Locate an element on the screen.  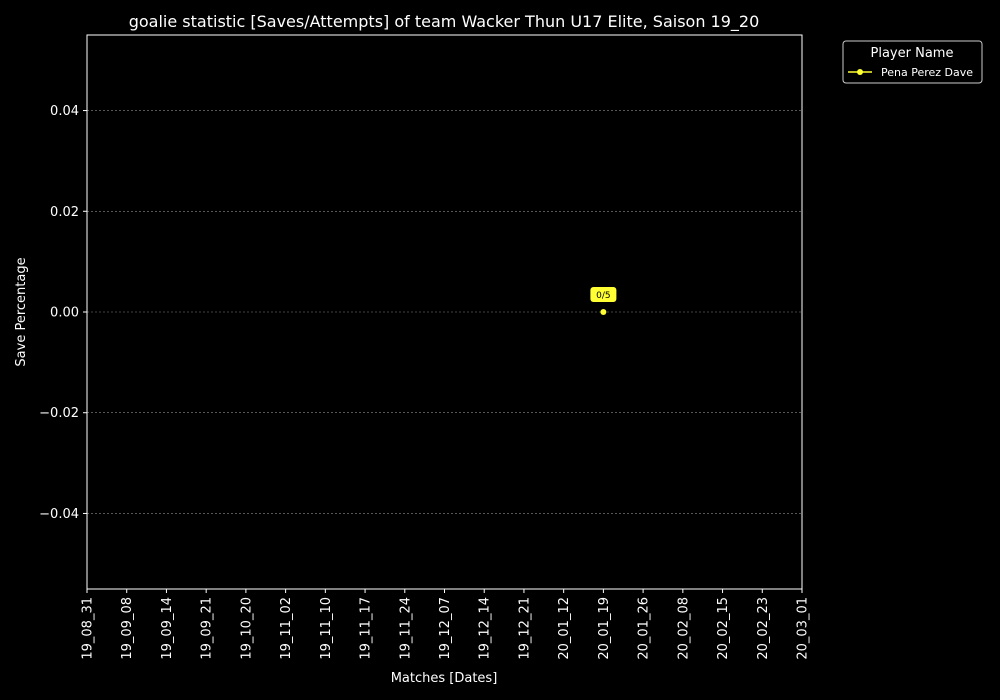
x-tick-label: 19_11_24 is located at coordinates (405, 628).